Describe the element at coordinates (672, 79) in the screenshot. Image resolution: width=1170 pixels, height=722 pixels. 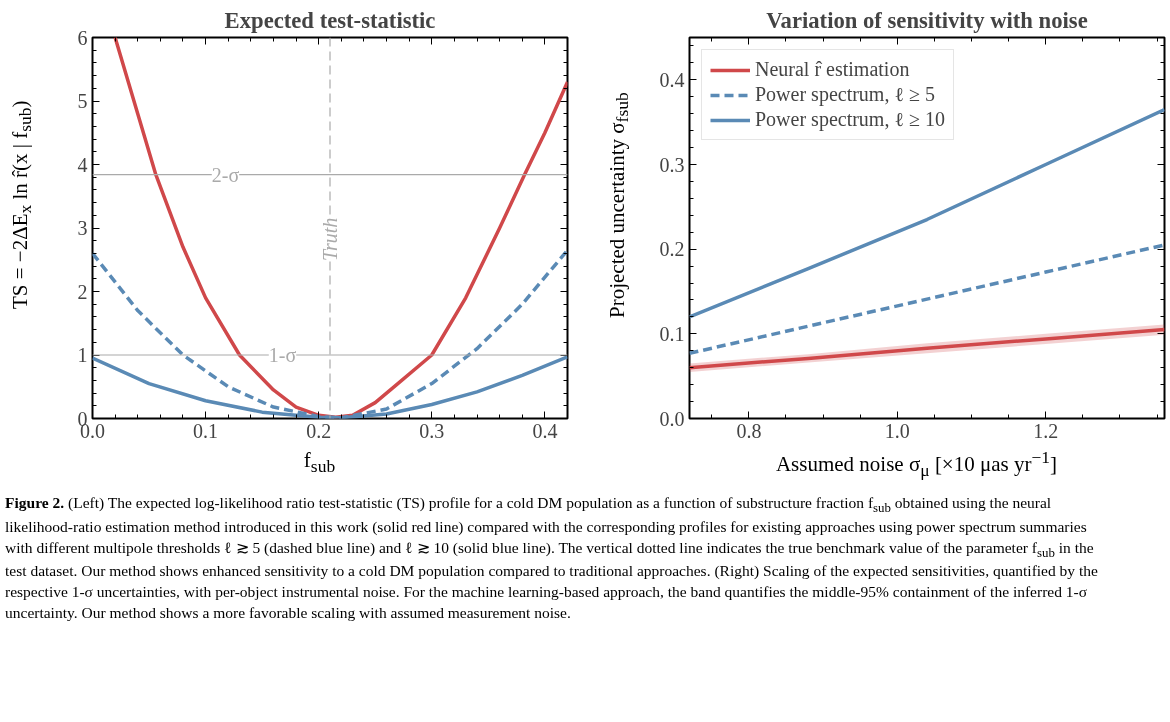
I see `y-tick-label: 0.4` at that location.